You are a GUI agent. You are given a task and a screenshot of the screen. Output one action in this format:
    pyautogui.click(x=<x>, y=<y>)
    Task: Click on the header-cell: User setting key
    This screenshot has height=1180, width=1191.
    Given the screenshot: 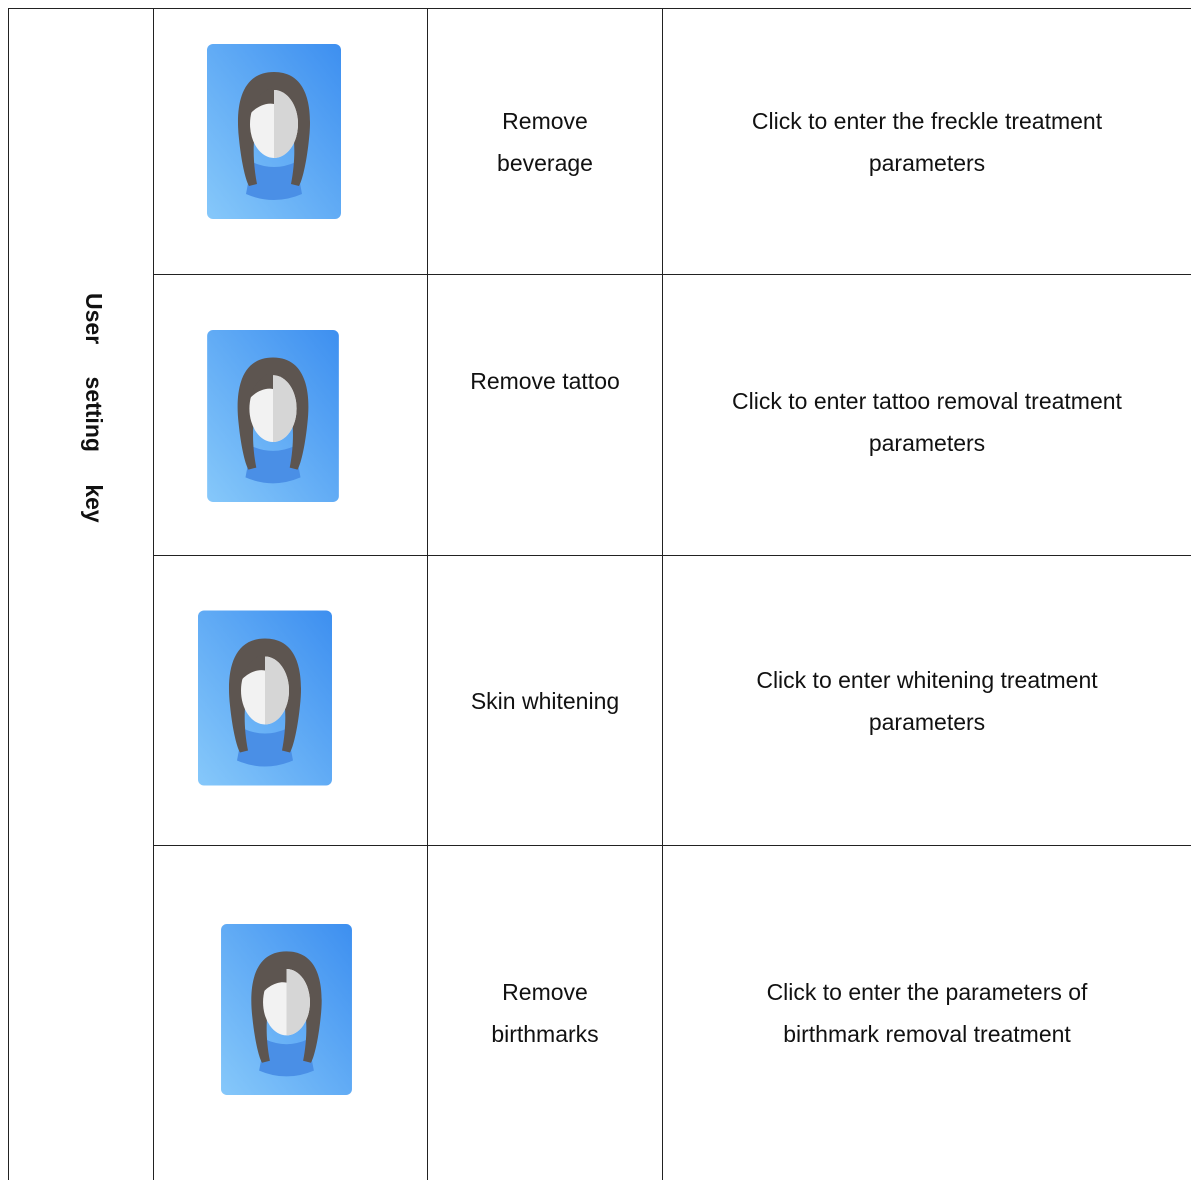 What is the action you would take?
    pyautogui.click(x=80, y=594)
    